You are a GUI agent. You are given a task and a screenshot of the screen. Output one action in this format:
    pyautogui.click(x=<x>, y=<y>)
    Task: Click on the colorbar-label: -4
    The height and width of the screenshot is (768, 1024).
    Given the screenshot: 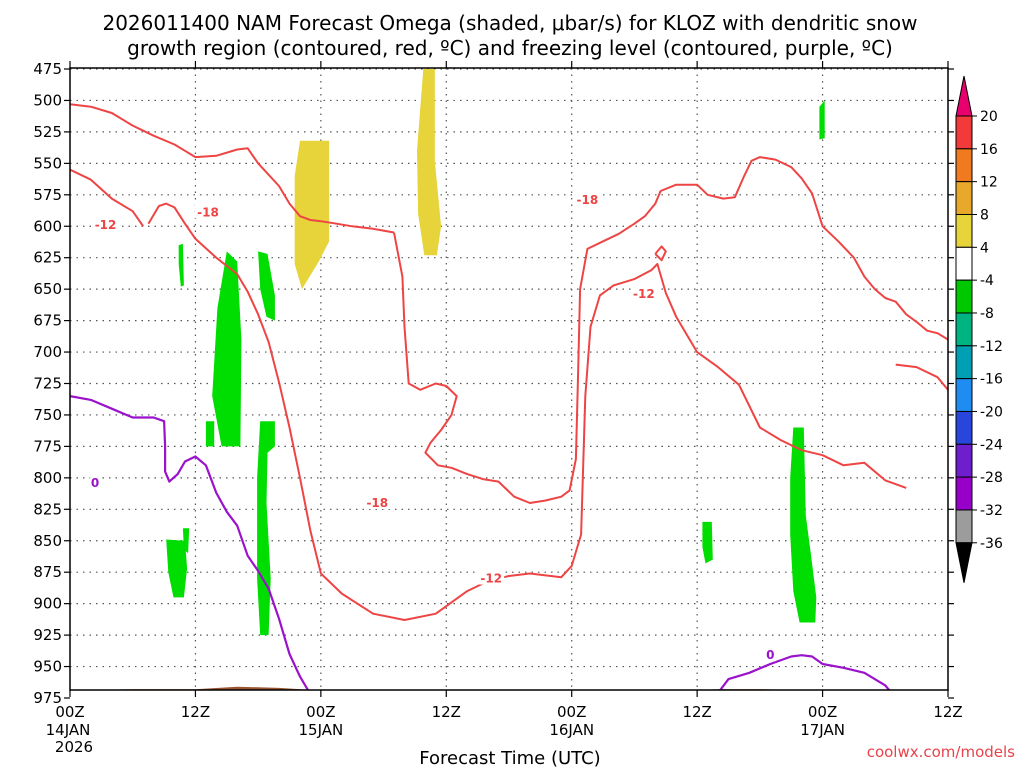 What is the action you would take?
    pyautogui.click(x=987, y=281)
    